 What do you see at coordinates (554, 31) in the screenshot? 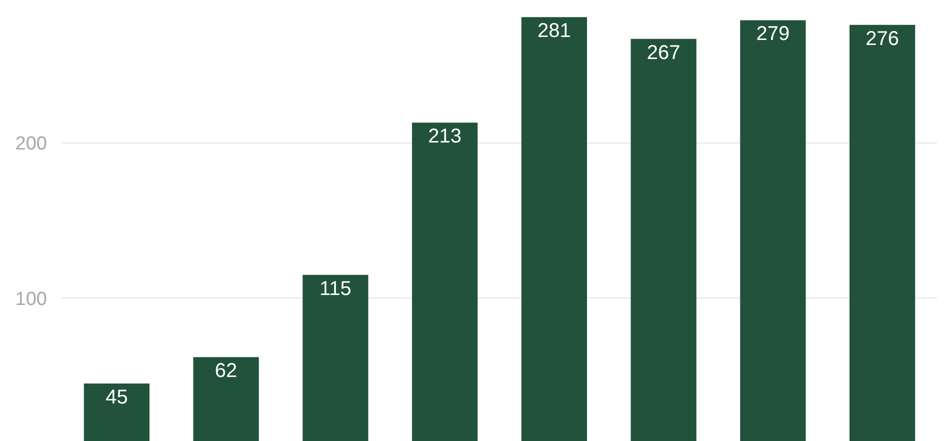
I see `data-label: 281` at bounding box center [554, 31].